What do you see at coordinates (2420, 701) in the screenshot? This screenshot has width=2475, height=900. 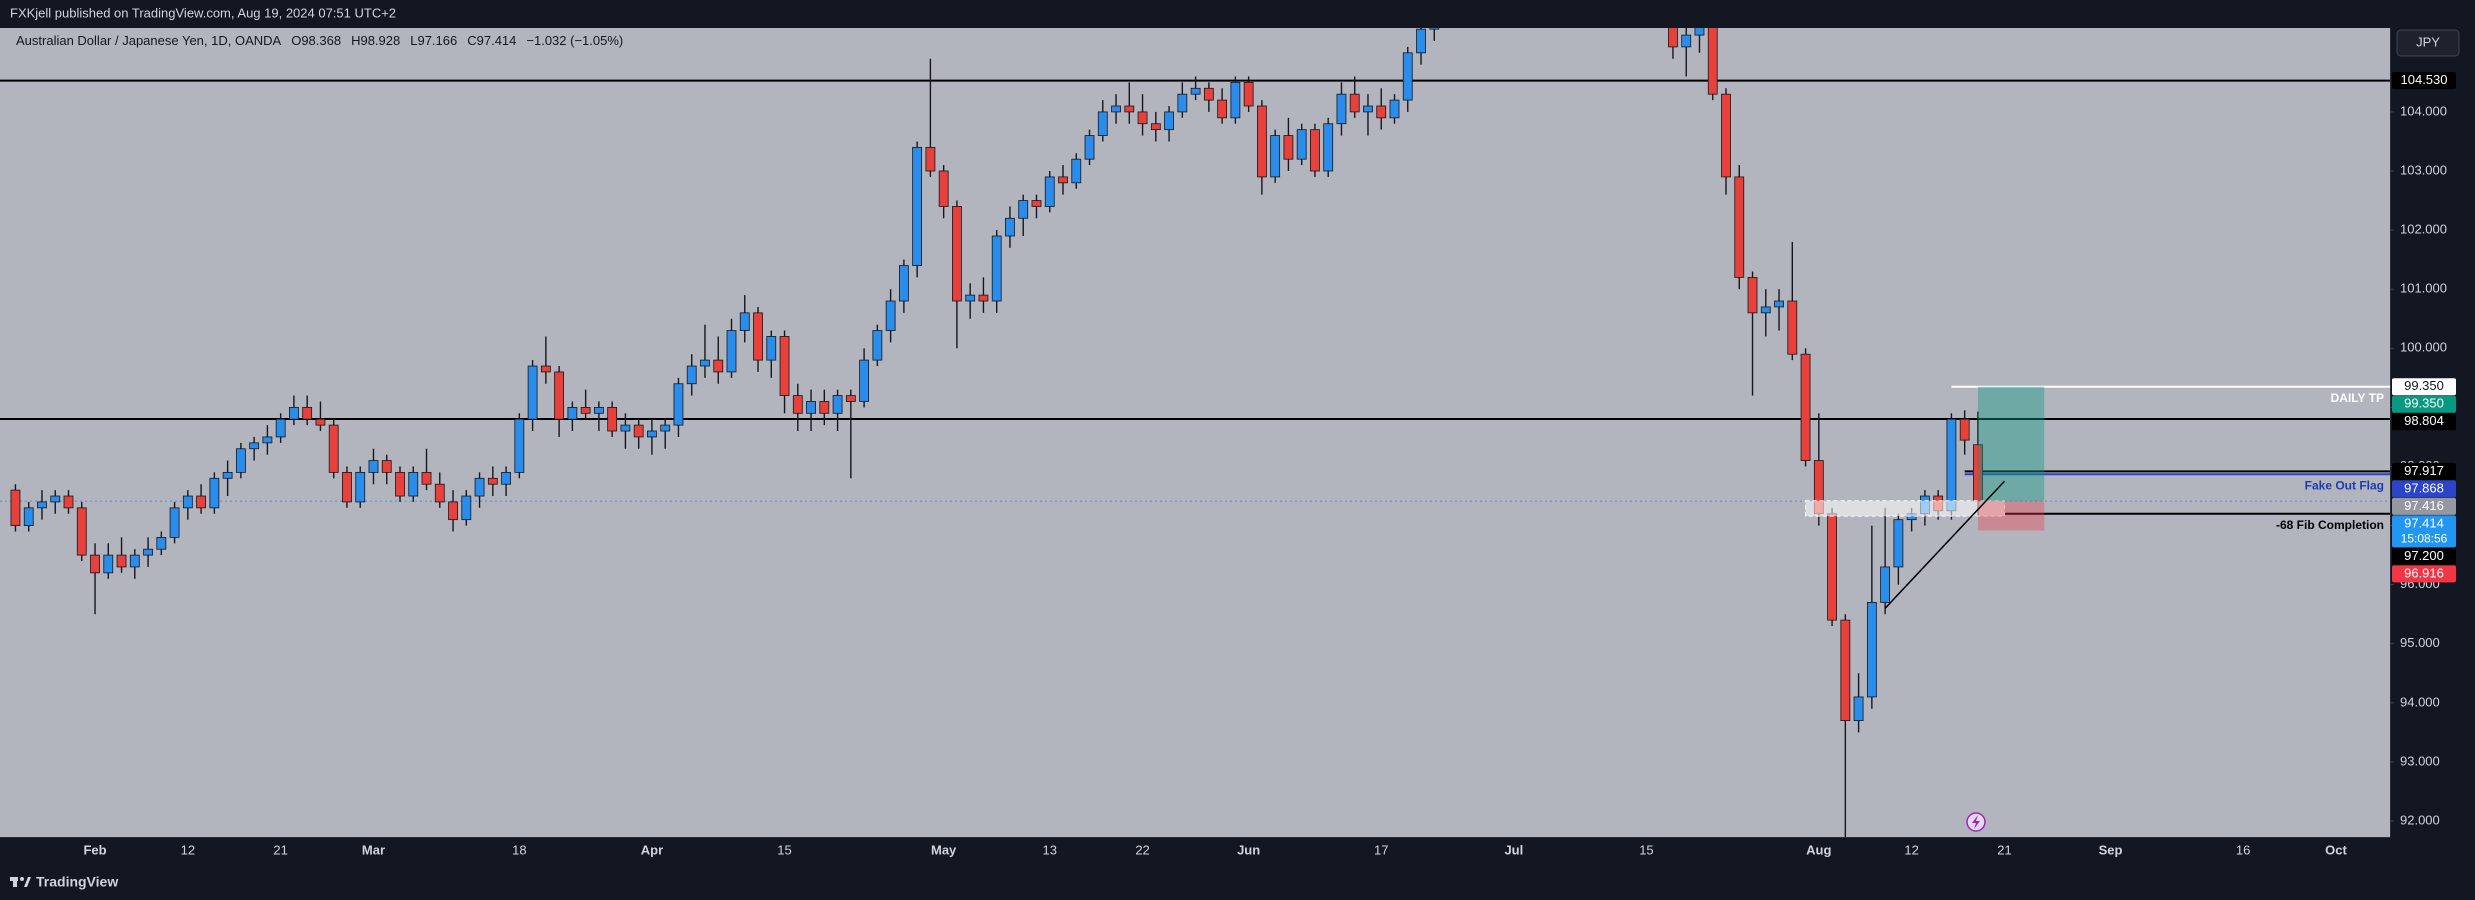 I see `y-tick-label: 94.000` at bounding box center [2420, 701].